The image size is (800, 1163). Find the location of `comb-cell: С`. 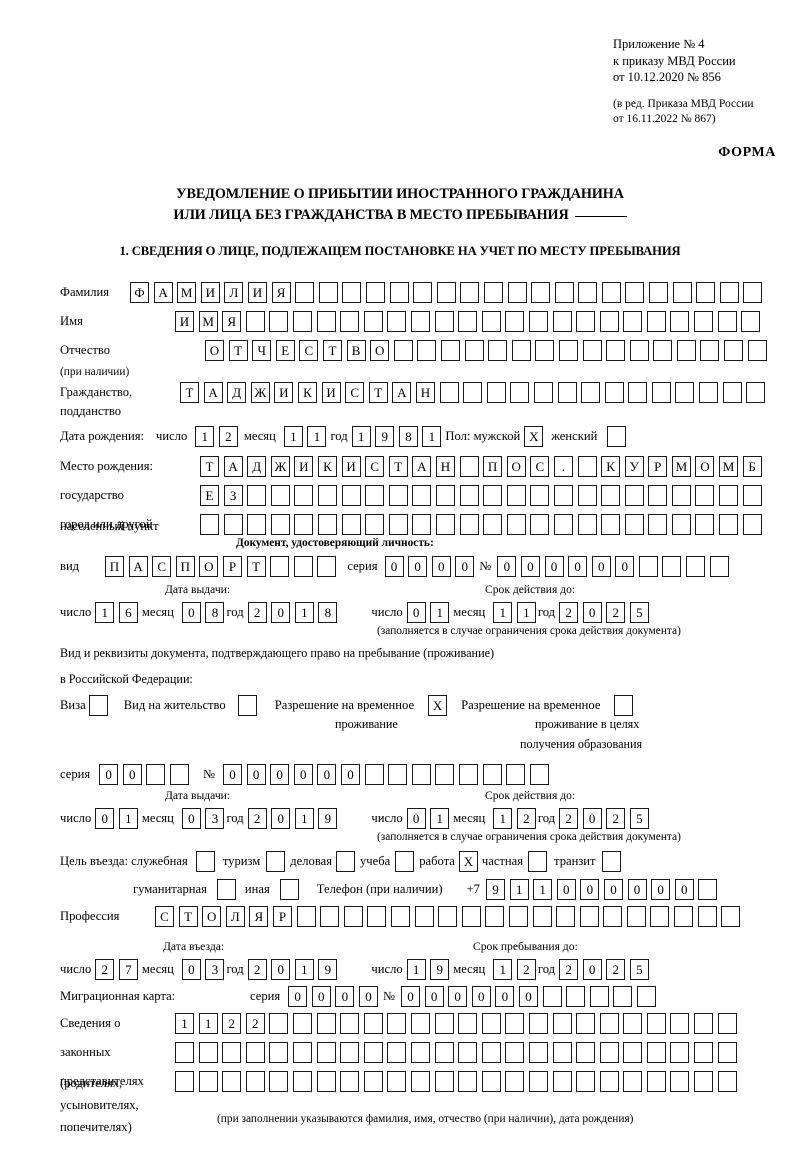

comb-cell: С is located at coordinates (309, 350).